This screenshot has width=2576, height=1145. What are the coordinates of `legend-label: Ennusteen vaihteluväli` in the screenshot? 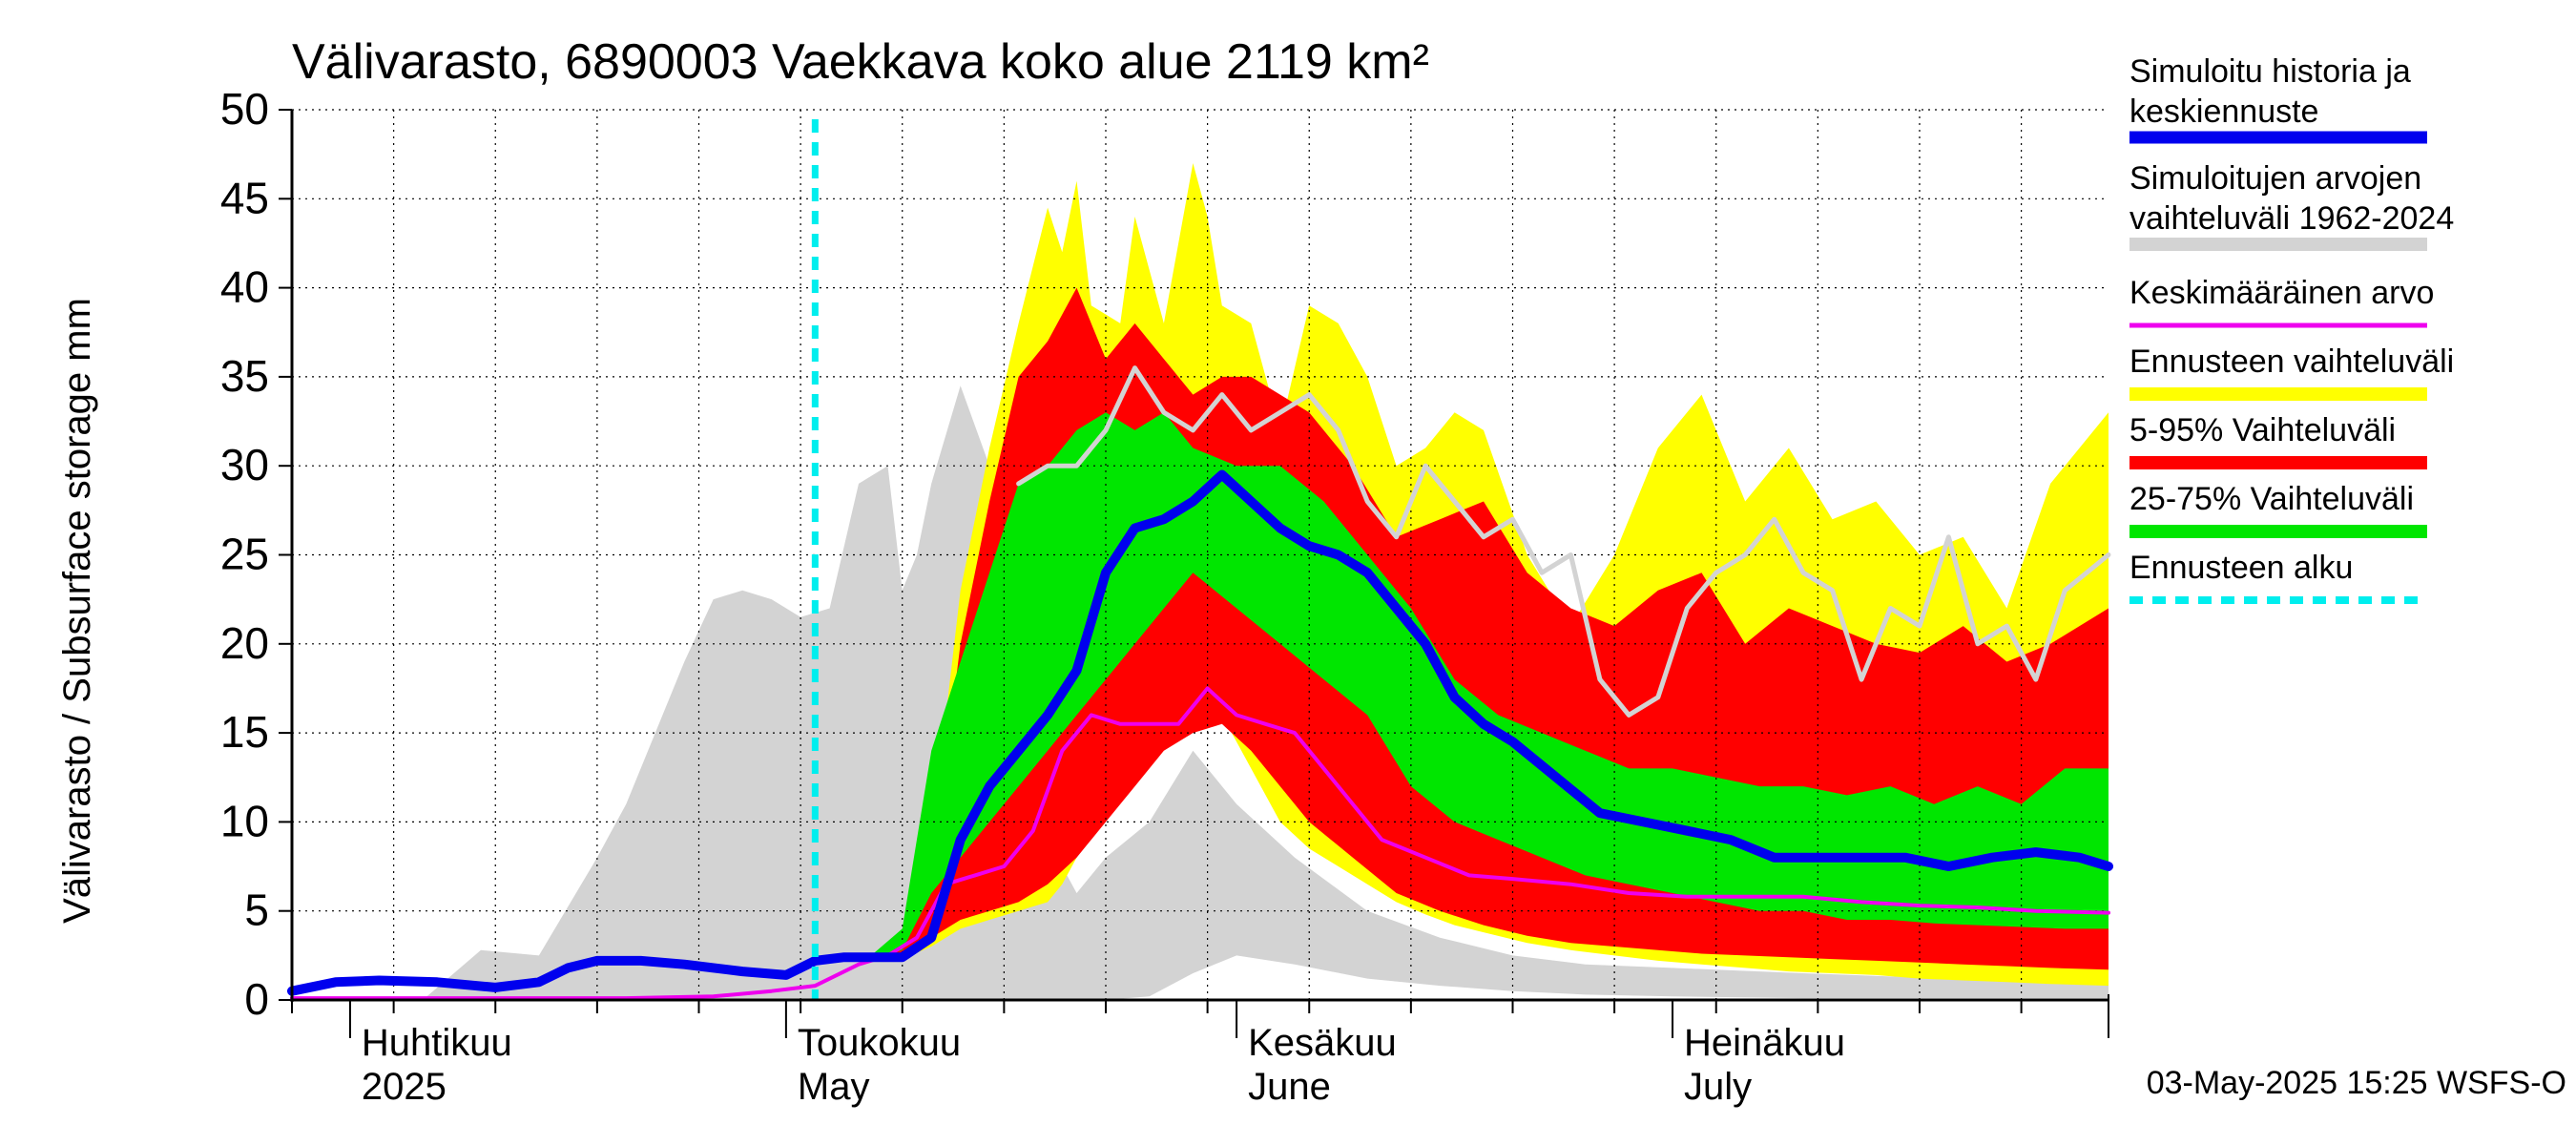 It's located at (2291, 362).